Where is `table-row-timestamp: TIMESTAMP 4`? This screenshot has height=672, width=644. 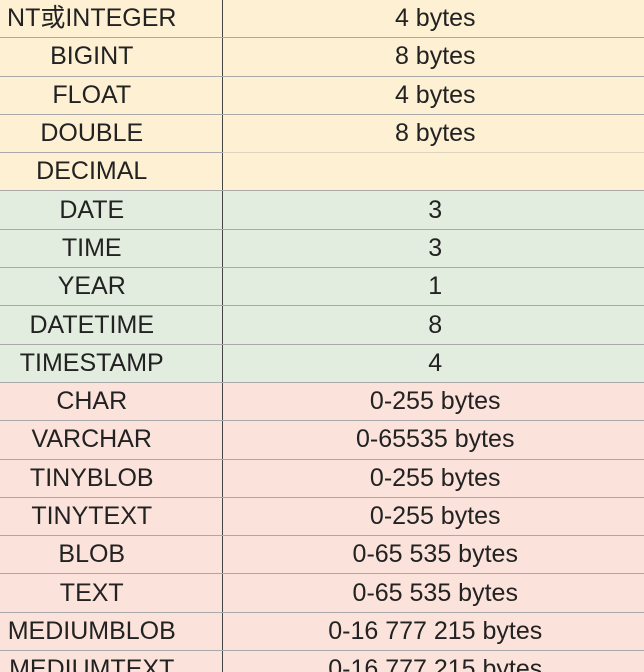 table-row-timestamp: TIMESTAMP 4 is located at coordinates (322, 363).